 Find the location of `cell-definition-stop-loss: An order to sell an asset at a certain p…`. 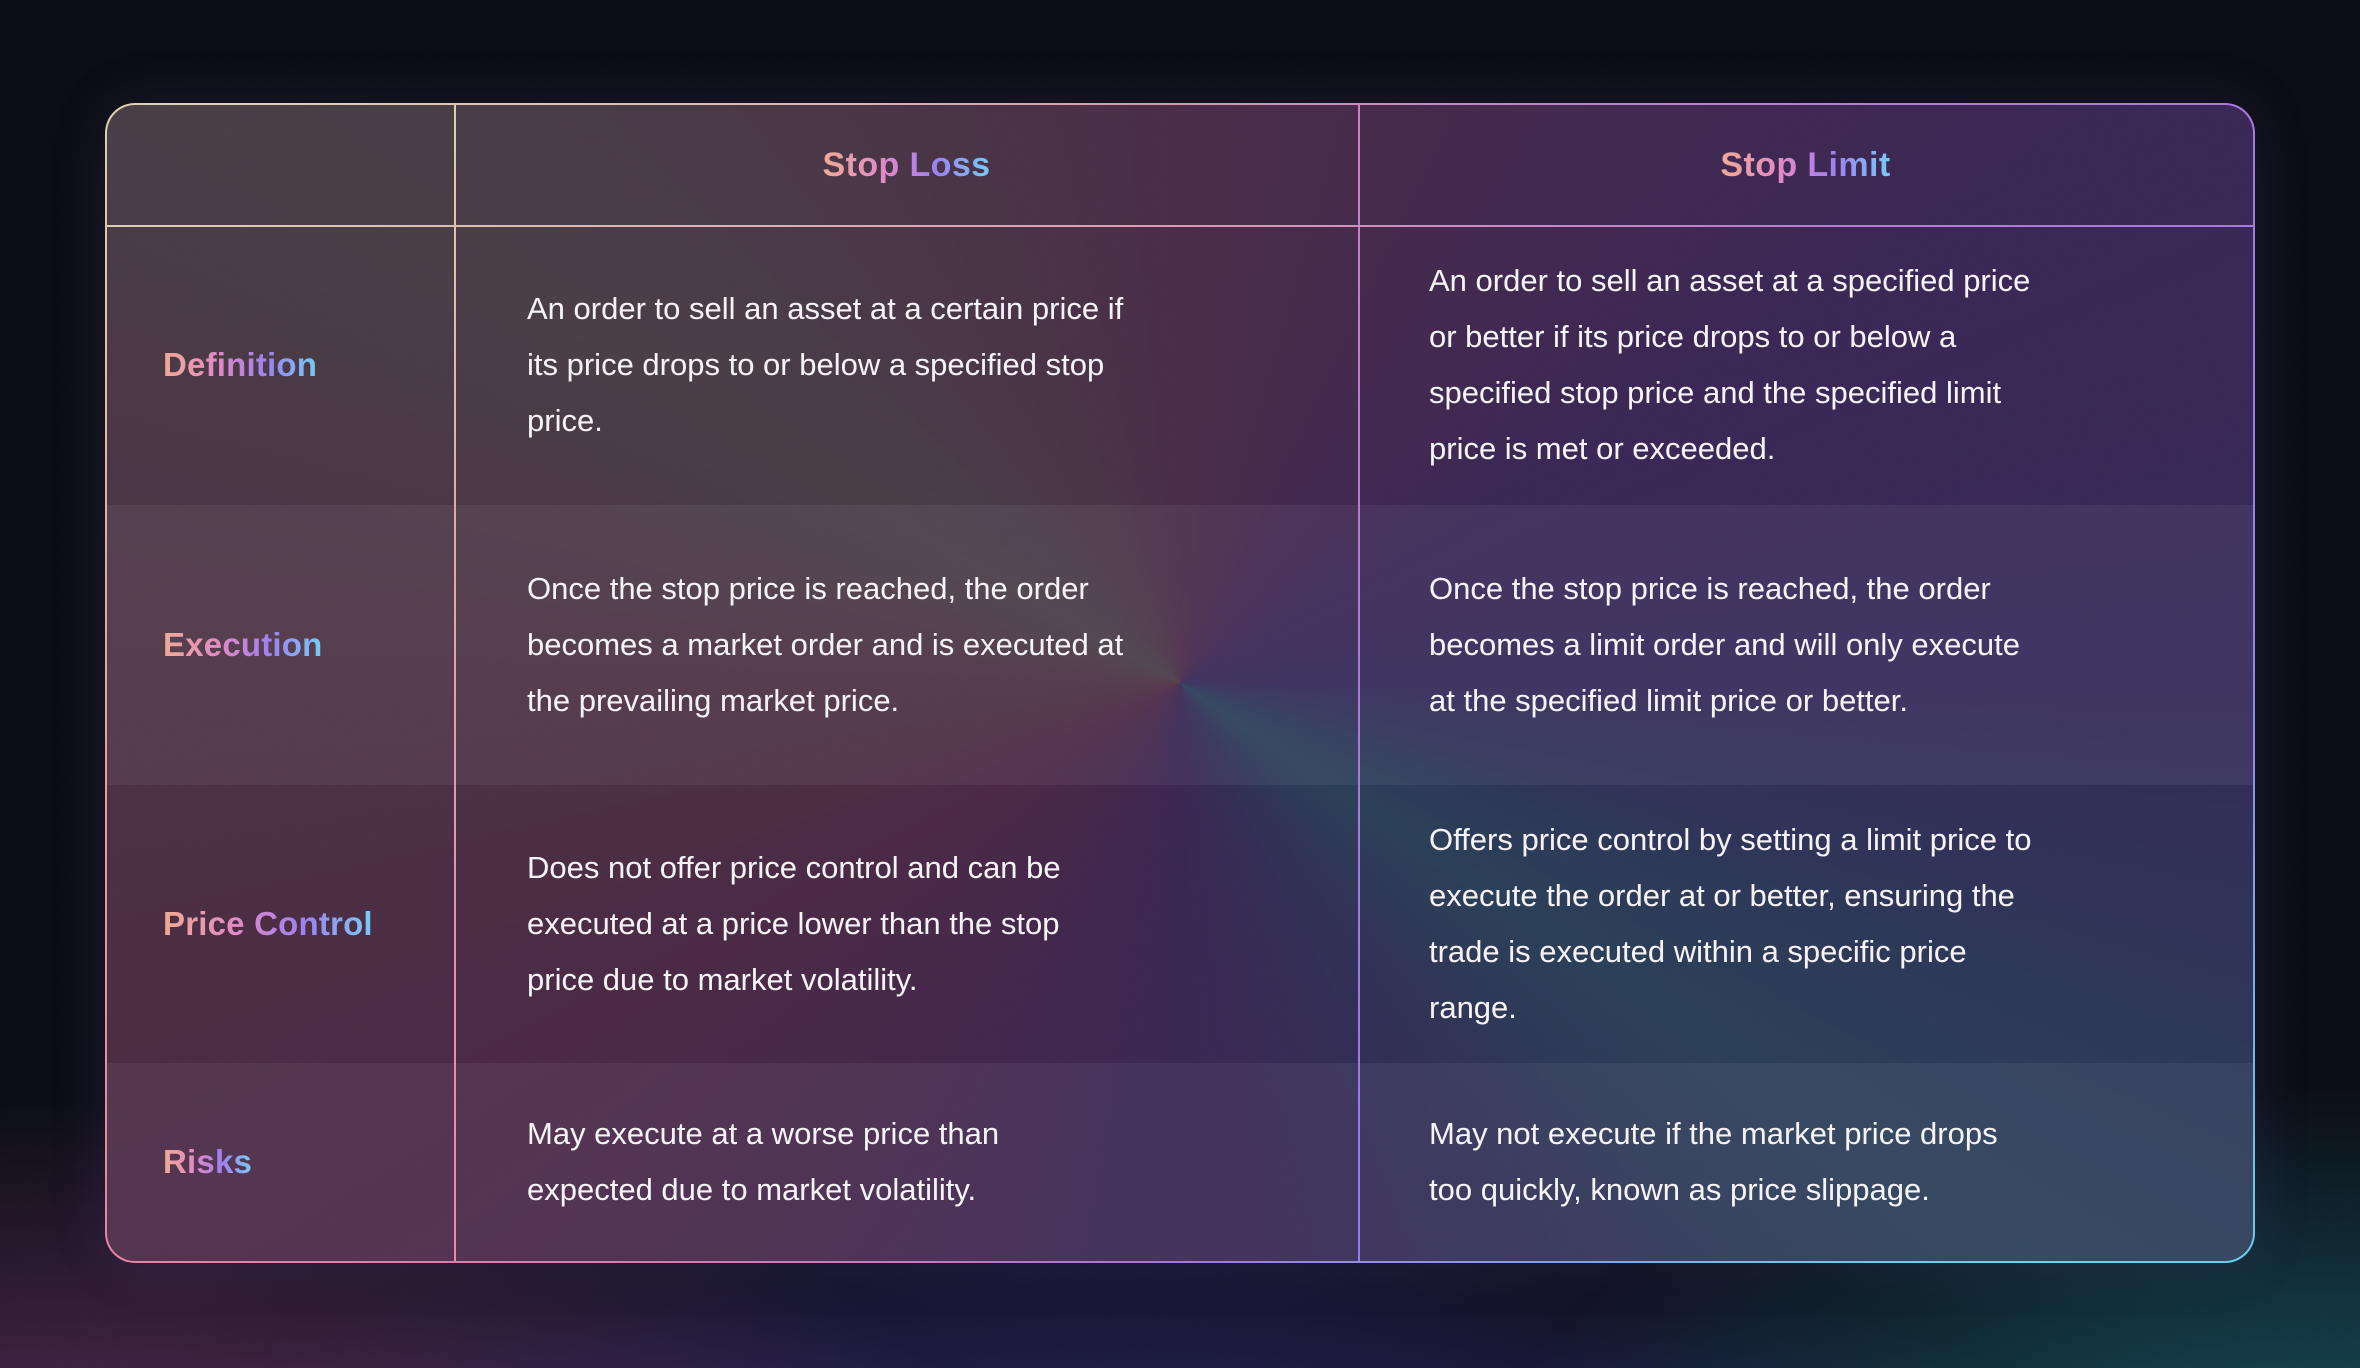

cell-definition-stop-loss: An order to sell an asset at a certain p… is located at coordinates (906, 365).